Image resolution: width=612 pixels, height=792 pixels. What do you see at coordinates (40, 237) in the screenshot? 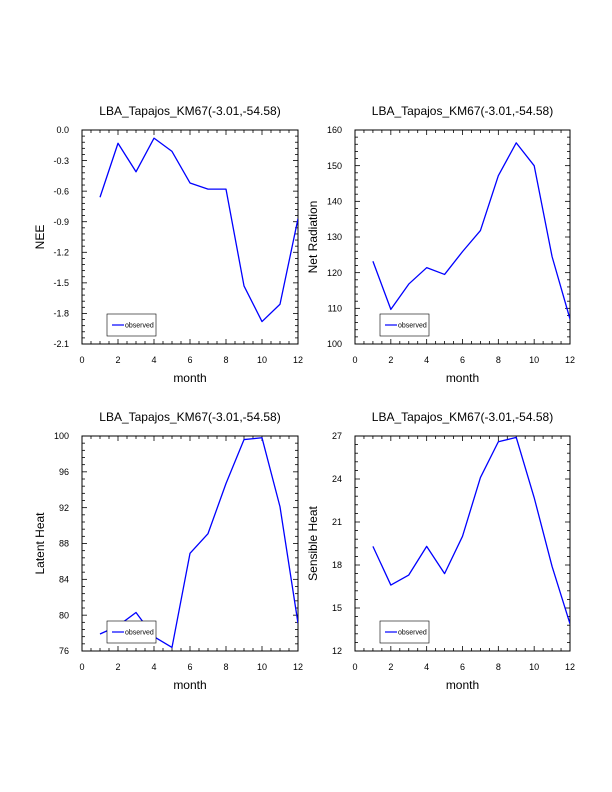
I see `y-axis-label: NEE` at bounding box center [40, 237].